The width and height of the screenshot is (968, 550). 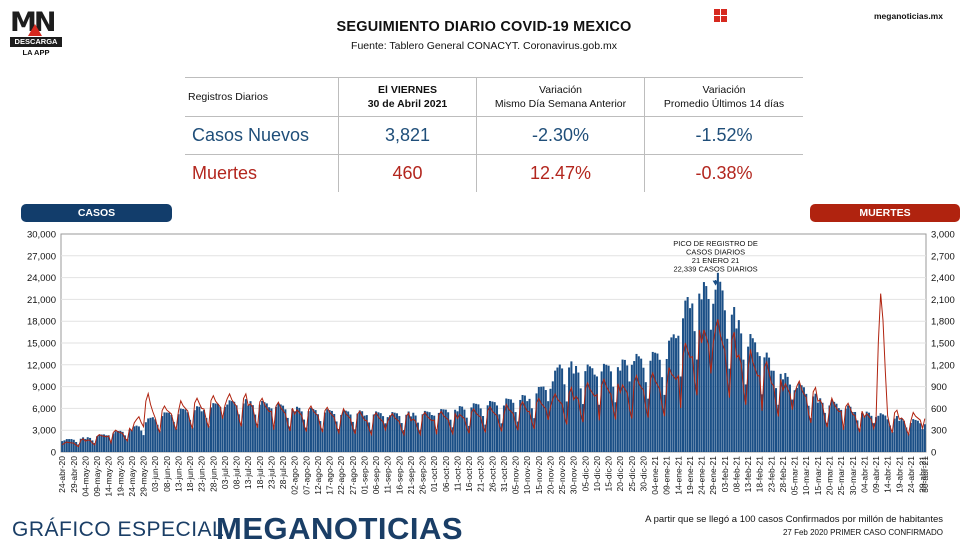 I want to click on peak-annotation-arrowhead, so click(x=715, y=283).